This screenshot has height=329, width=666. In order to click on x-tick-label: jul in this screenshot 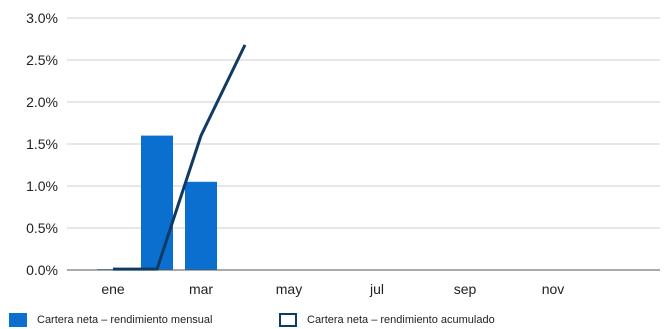, I will do `click(376, 289)`.